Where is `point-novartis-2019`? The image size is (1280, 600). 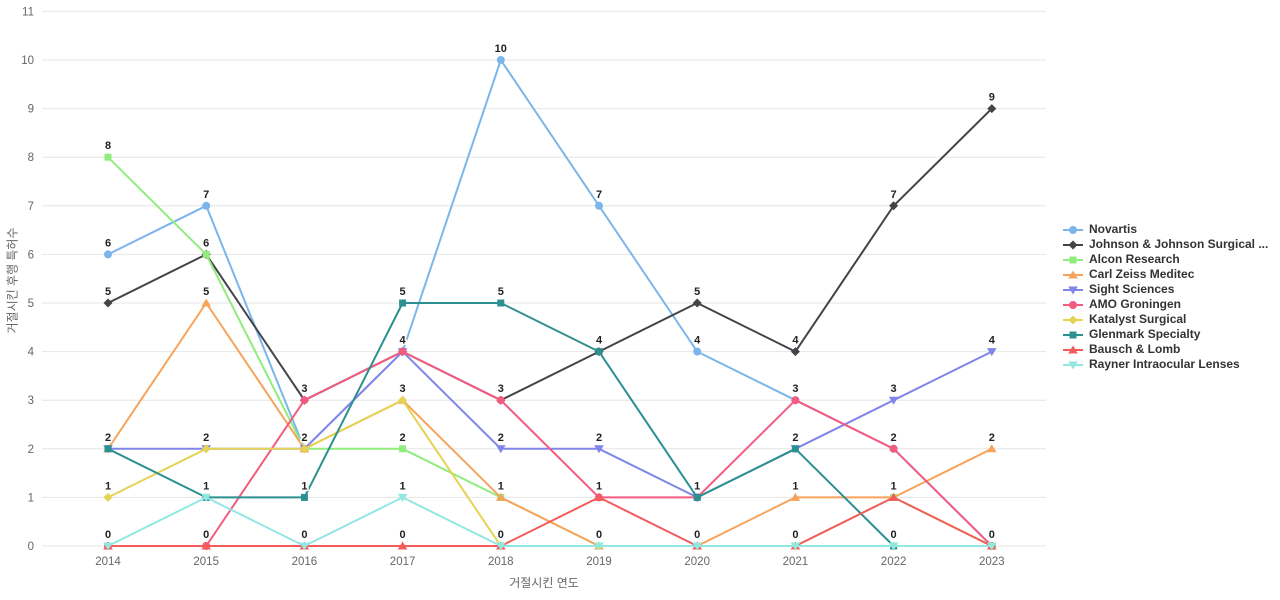 point-novartis-2019 is located at coordinates (599, 205).